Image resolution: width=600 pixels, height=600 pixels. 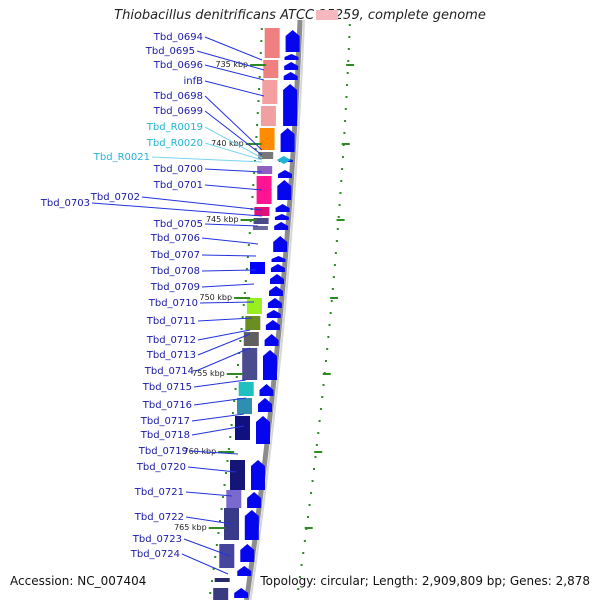 I want to click on kbp-label: 765 kbp, so click(x=190, y=527).